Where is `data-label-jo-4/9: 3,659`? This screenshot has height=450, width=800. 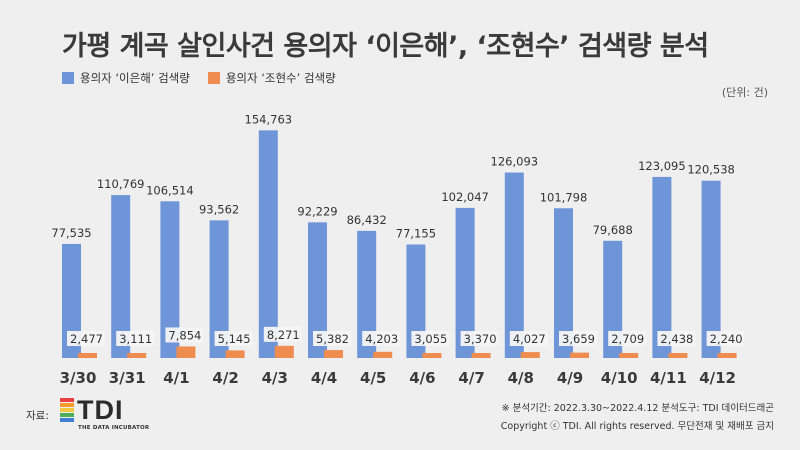
data-label-jo-4/9: 3,659 is located at coordinates (578, 339).